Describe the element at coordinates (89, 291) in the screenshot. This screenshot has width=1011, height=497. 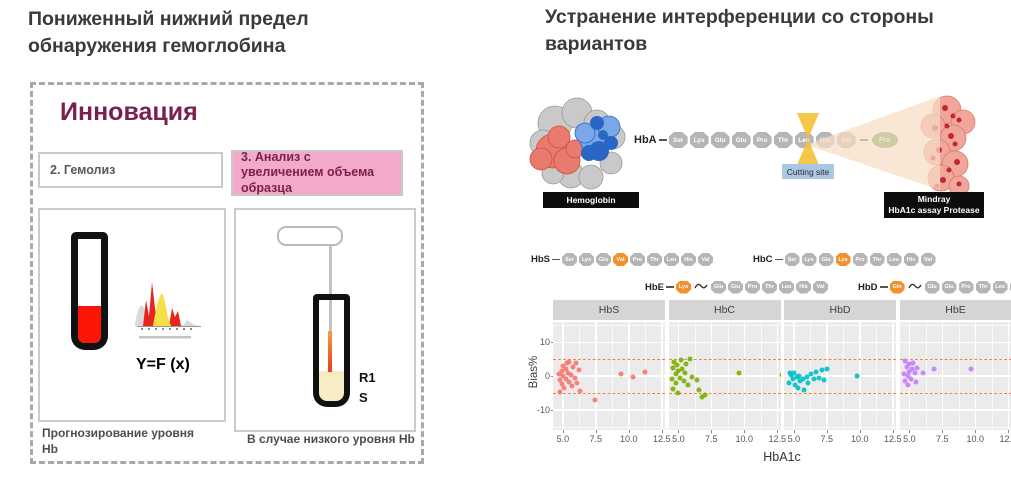
I see `test-tube` at that location.